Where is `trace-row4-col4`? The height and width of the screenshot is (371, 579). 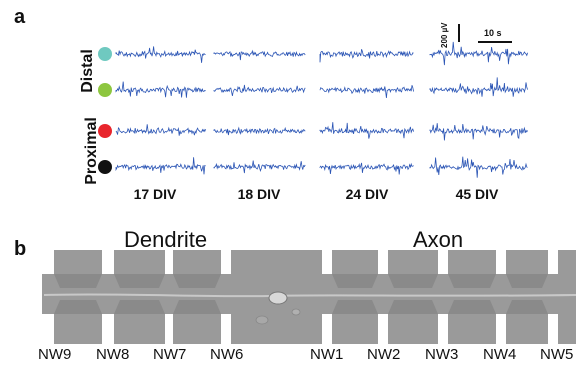
trace-row4-col4 is located at coordinates (478, 167).